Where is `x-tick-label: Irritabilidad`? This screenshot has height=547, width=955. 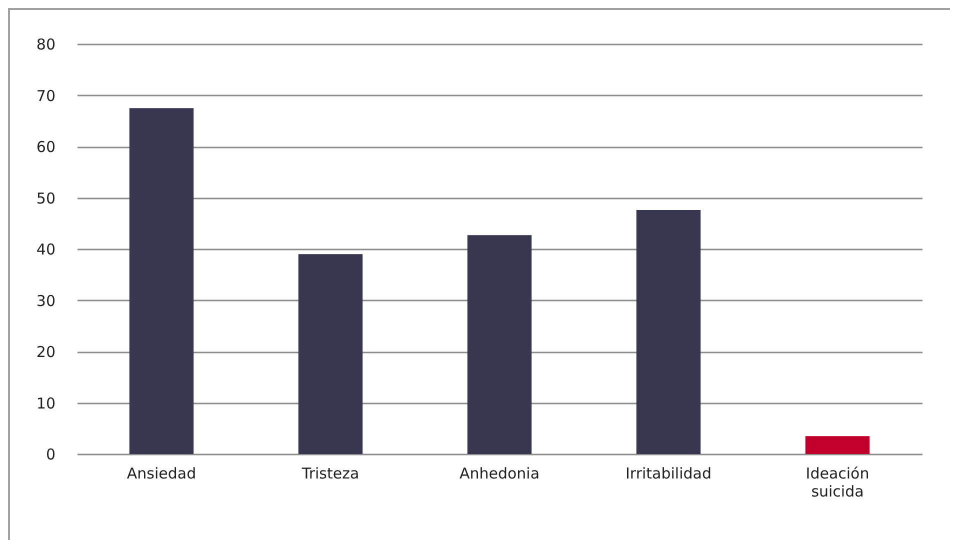
x-tick-label: Irritabilidad is located at coordinates (669, 473).